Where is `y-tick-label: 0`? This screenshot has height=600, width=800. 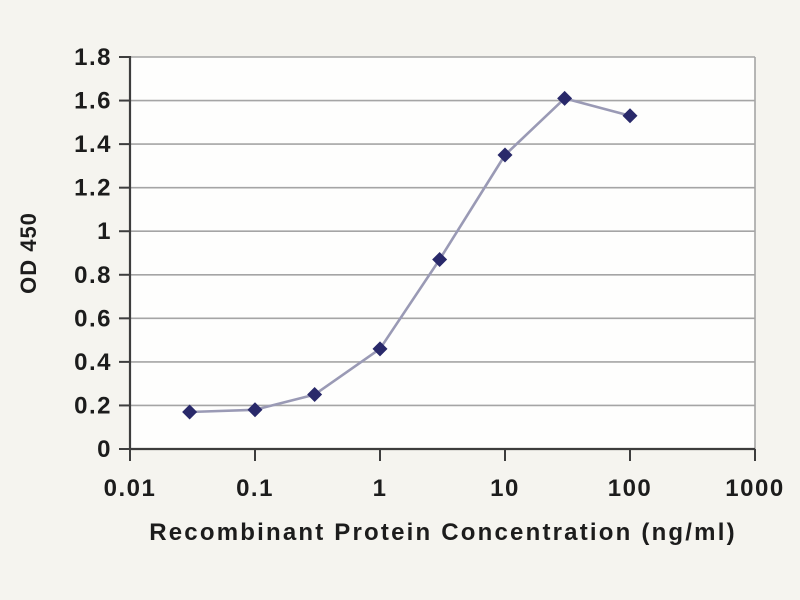 y-tick-label: 0 is located at coordinates (104, 449).